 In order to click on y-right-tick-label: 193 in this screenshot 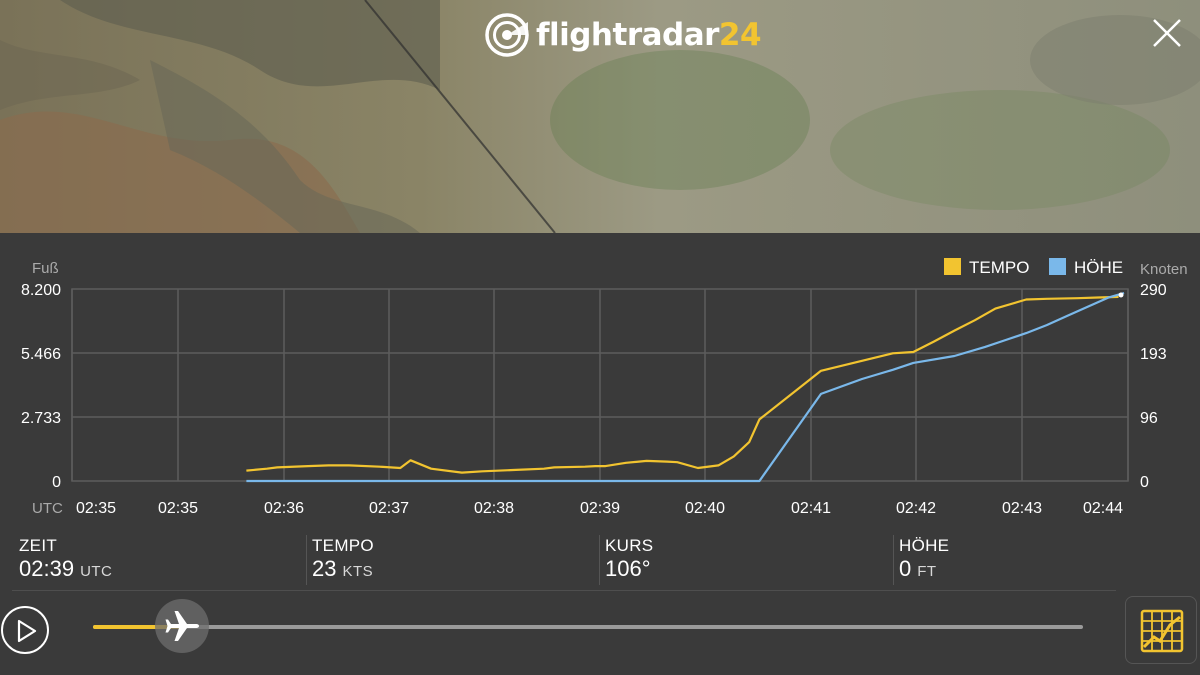, I will do `click(1153, 354)`.